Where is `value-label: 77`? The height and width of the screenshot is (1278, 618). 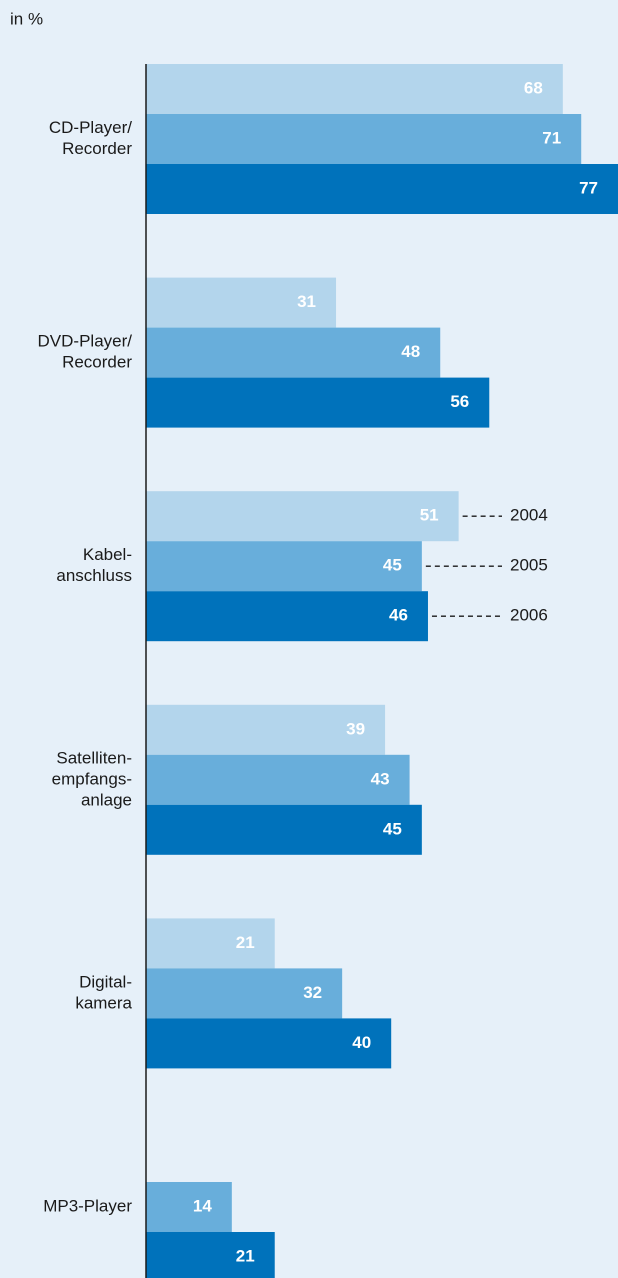 value-label: 77 is located at coordinates (588, 187).